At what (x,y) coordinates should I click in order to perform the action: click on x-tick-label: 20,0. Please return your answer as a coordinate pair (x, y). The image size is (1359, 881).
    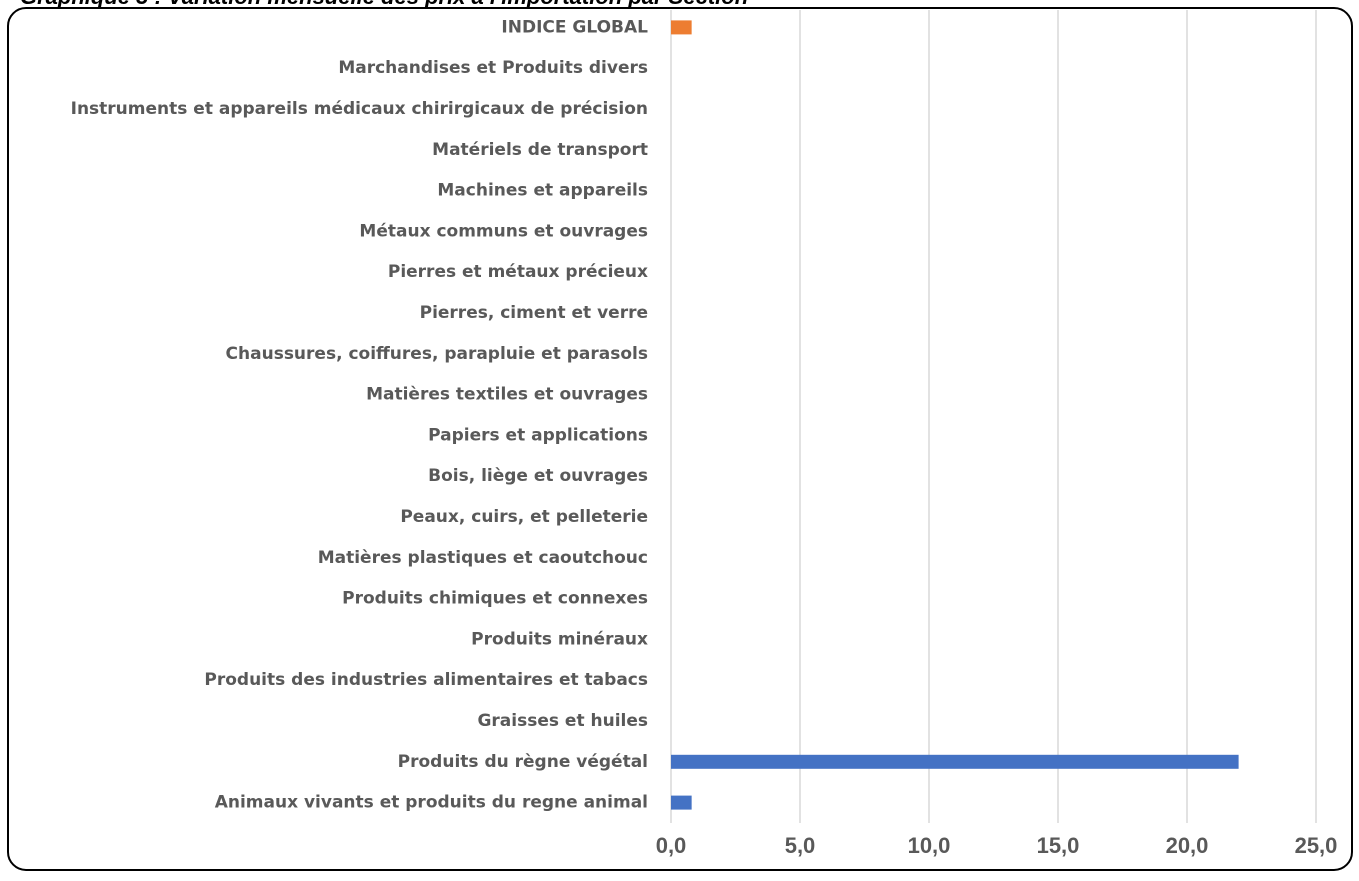
    Looking at the image, I should click on (1187, 845).